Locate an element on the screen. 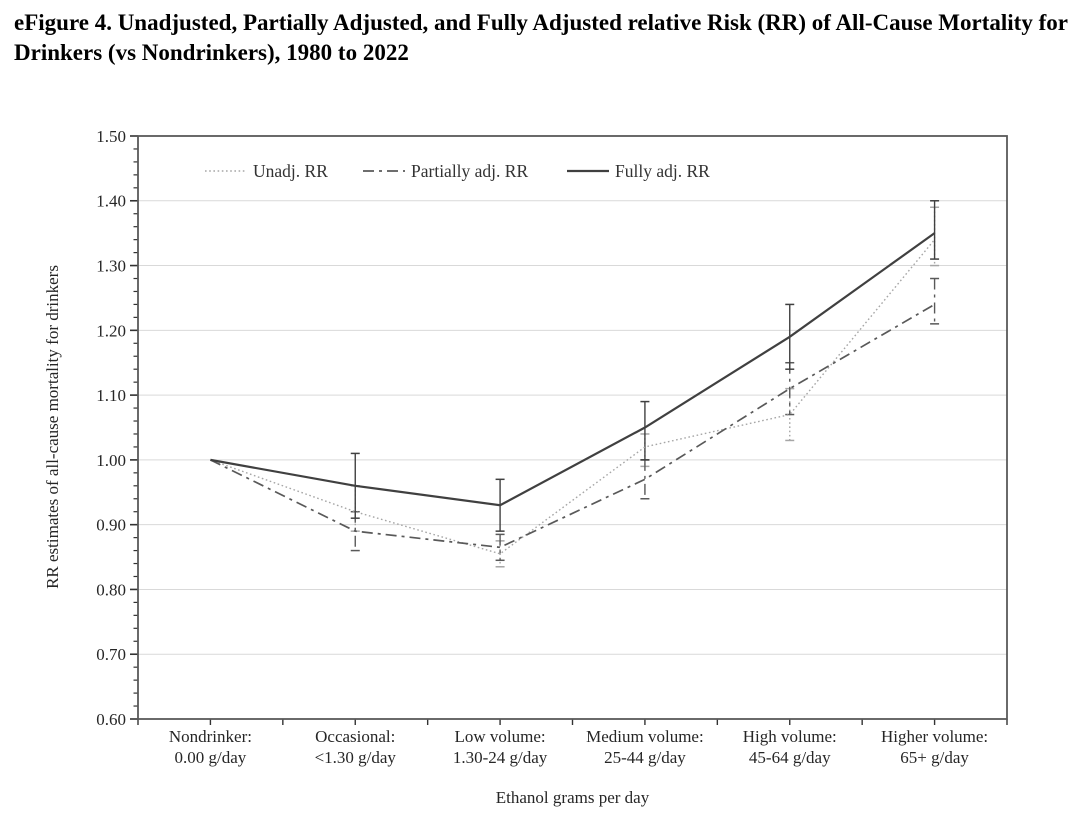 The width and height of the screenshot is (1080, 832). x-category-label: High volume: 45-64 g/day is located at coordinates (790, 747).